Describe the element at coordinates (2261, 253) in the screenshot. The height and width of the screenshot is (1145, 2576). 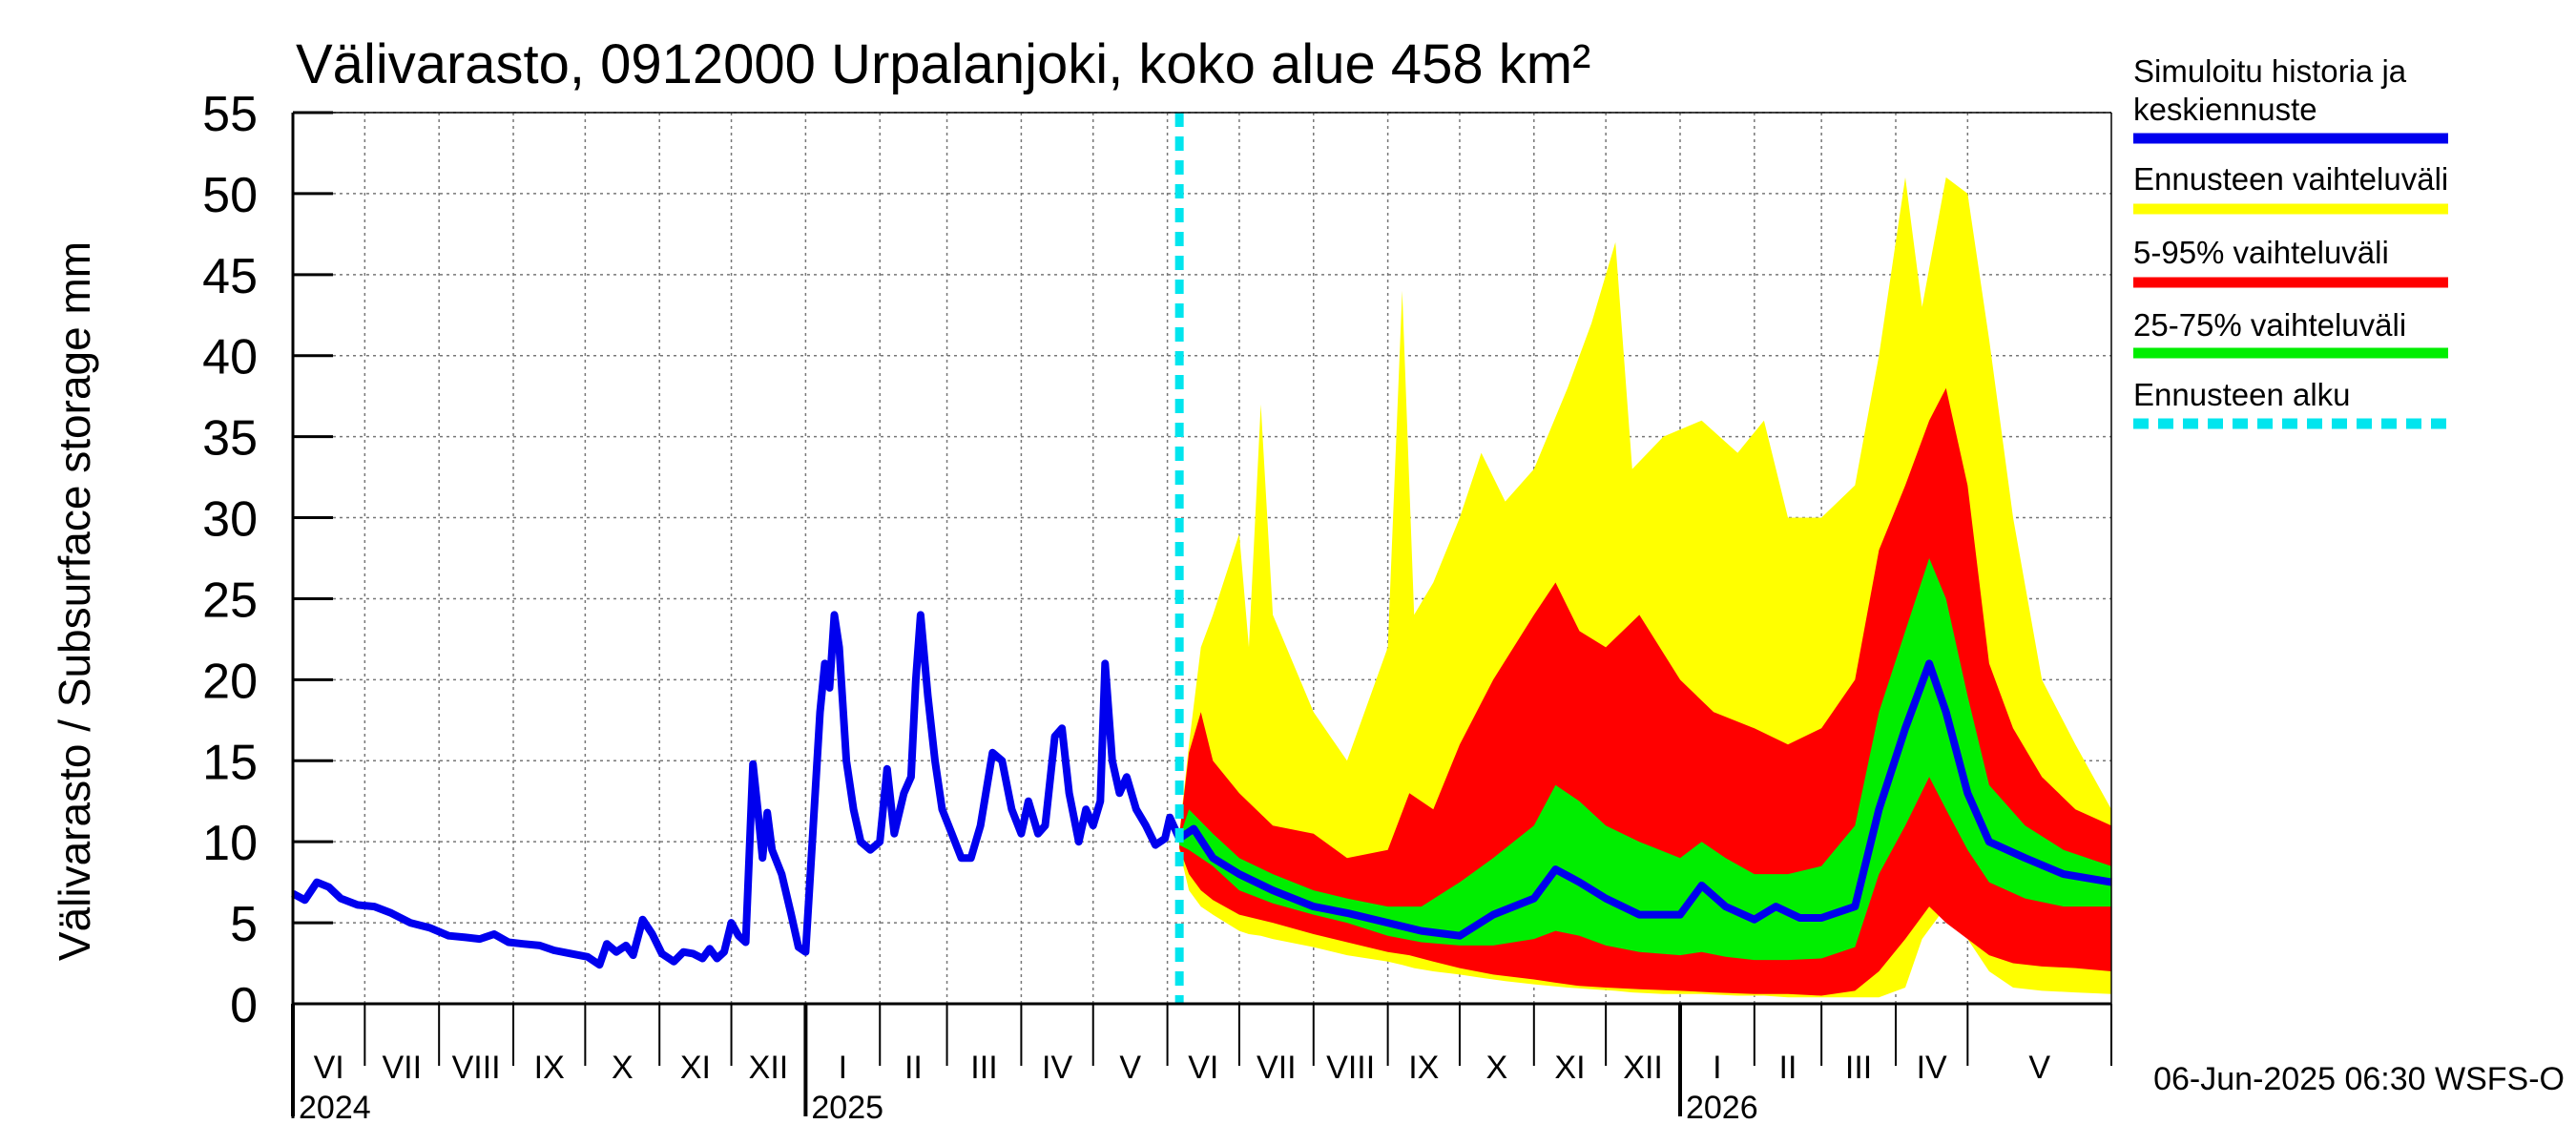
I see `legend-label: 5-95% vaihteluväli` at that location.